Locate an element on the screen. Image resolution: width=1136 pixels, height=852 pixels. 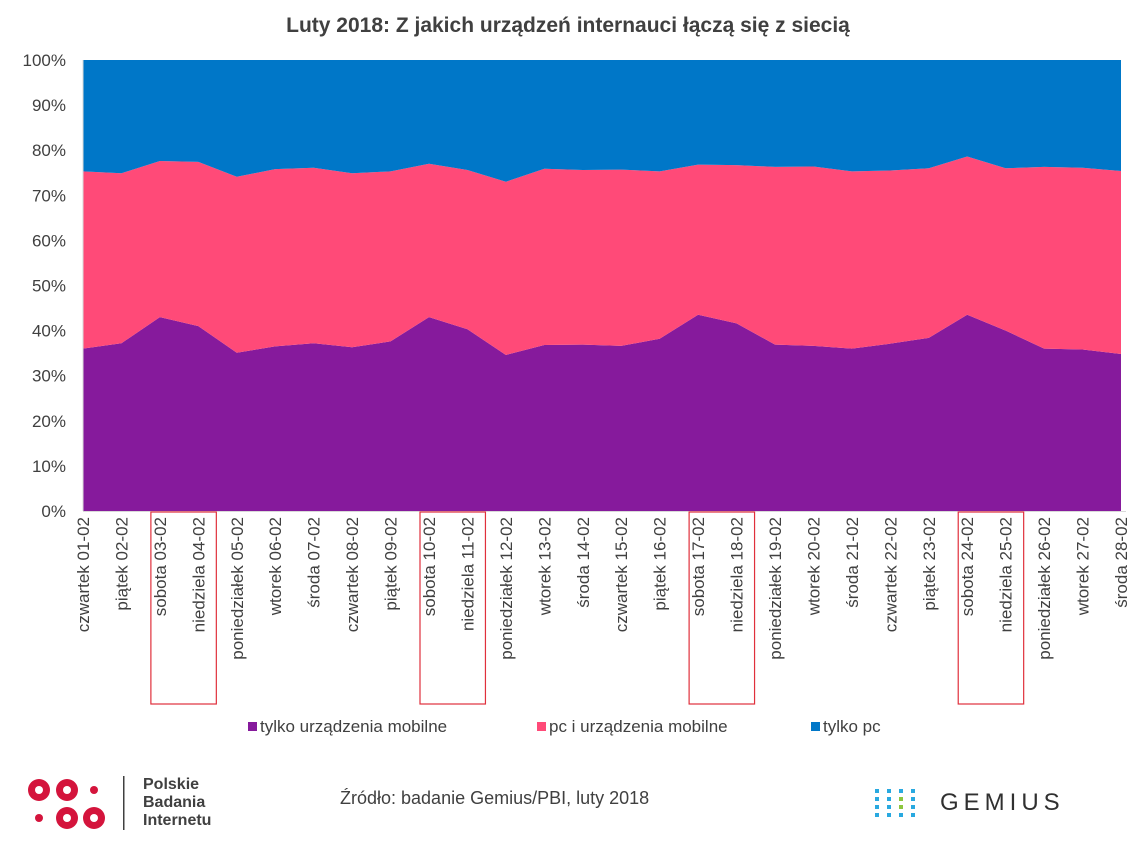
x-tick-label: niedziela 04-02 is located at coordinates (198, 574).